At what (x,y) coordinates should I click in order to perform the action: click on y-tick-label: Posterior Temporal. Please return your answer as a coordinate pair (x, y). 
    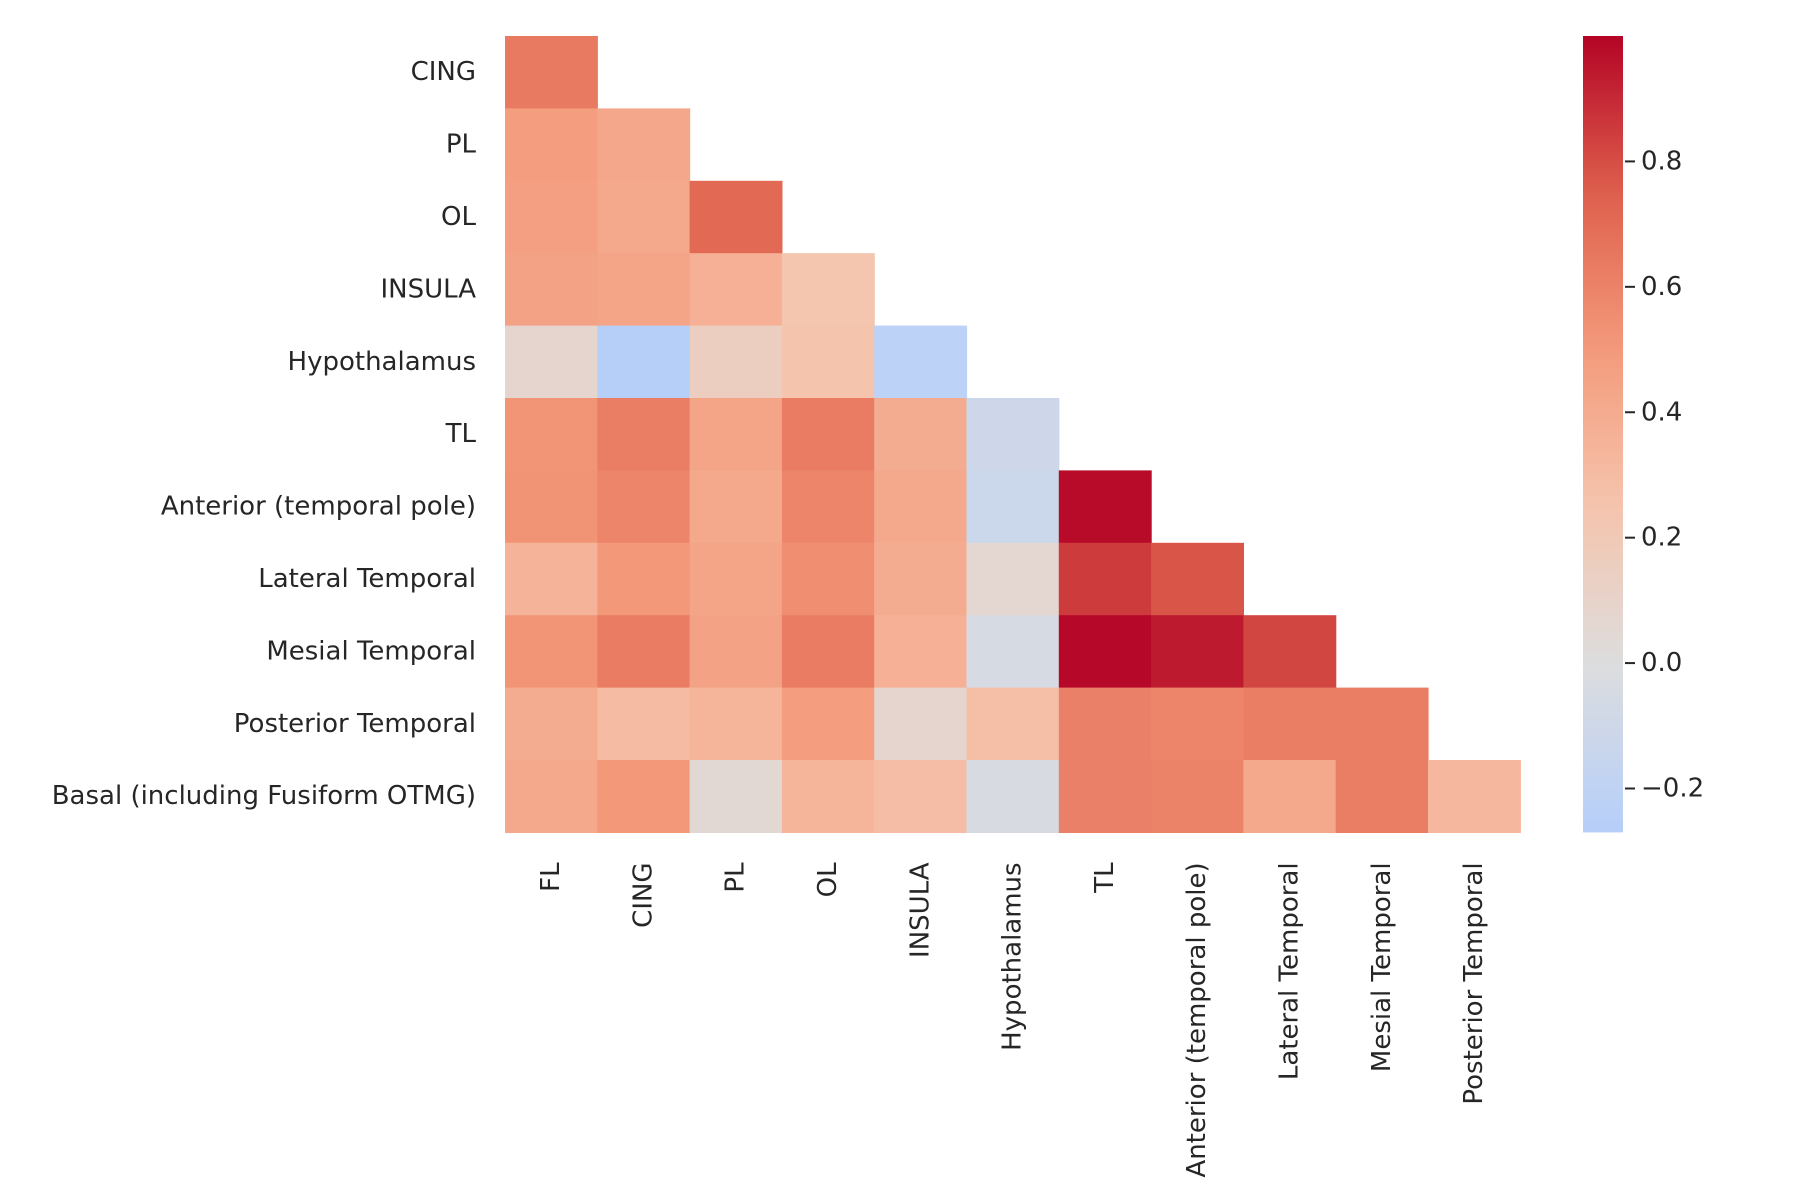
    Looking at the image, I should click on (355, 724).